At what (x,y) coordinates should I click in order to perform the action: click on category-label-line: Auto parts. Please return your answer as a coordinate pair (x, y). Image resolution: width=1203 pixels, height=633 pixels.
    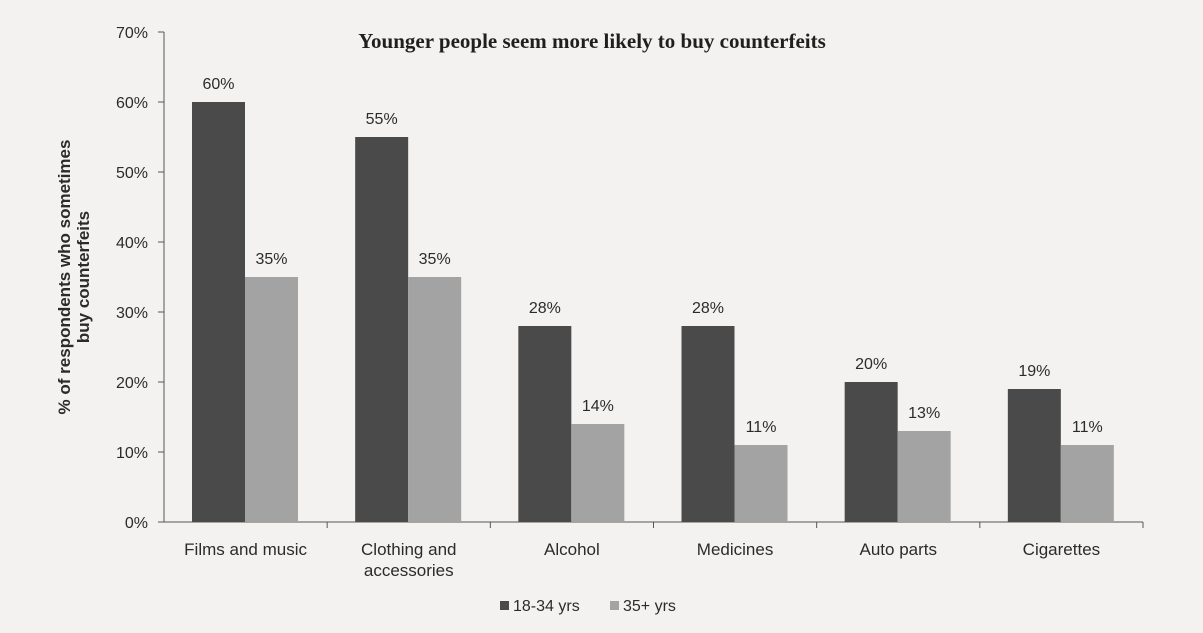
    Looking at the image, I should click on (899, 549).